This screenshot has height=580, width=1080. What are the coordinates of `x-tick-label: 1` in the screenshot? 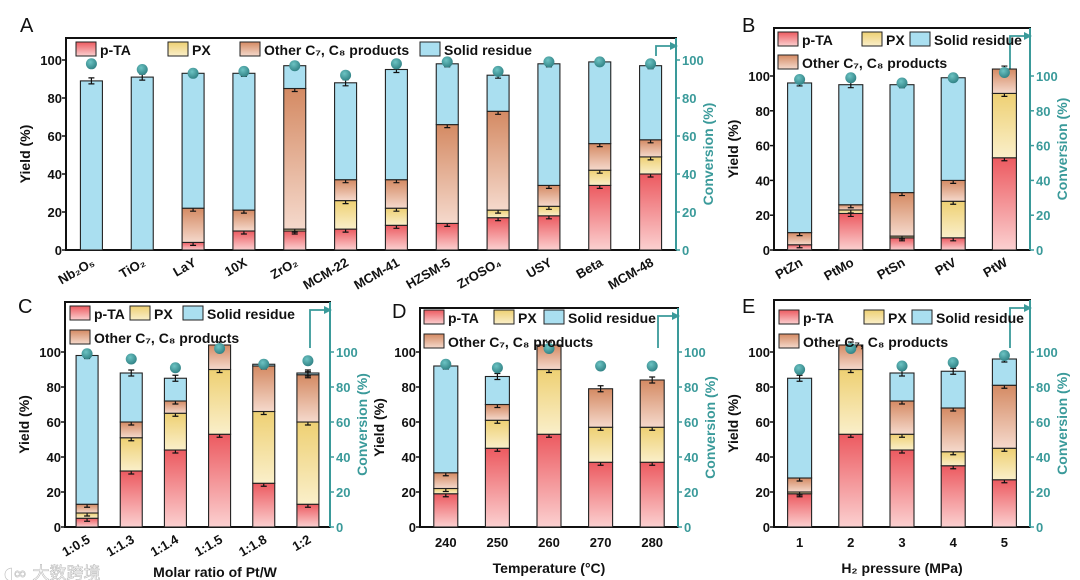 It's located at (799, 542).